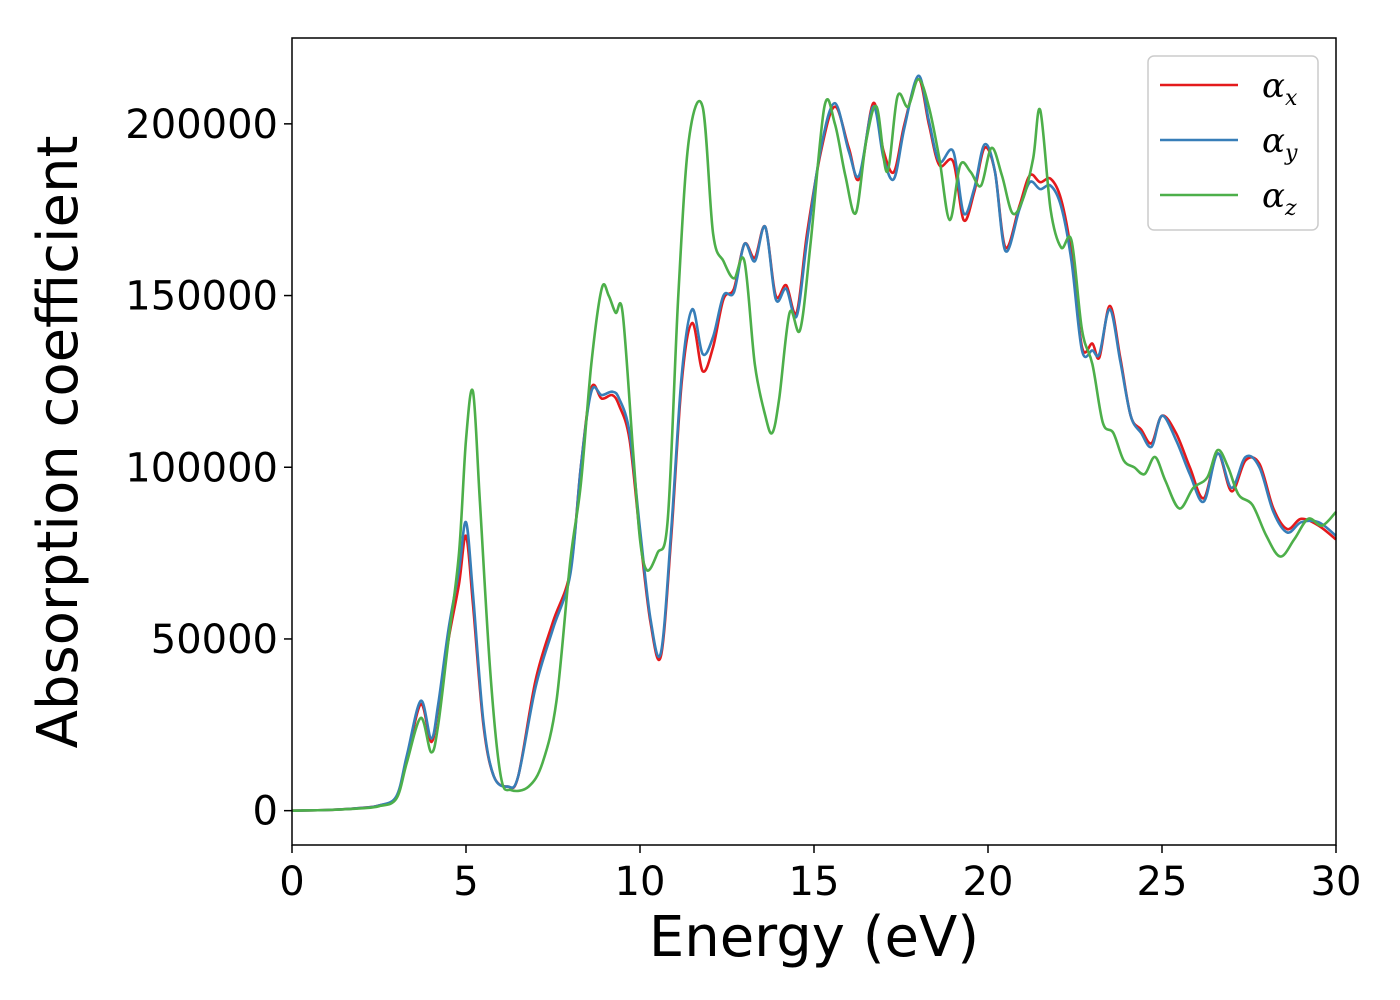  Describe the element at coordinates (201, 297) in the screenshot. I see `y-tick-label: 150000` at that location.